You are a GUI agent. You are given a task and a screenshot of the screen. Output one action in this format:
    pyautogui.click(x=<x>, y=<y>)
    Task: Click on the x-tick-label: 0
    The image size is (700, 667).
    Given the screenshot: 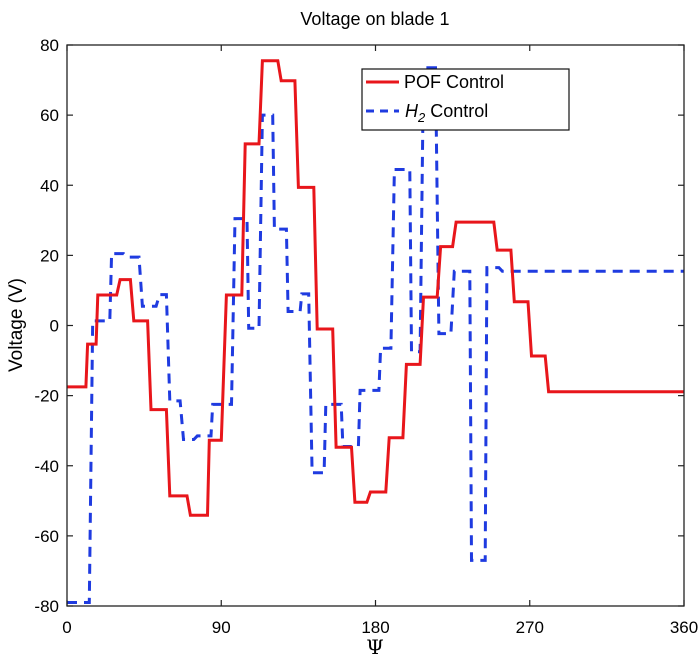 What is the action you would take?
    pyautogui.click(x=66, y=627)
    